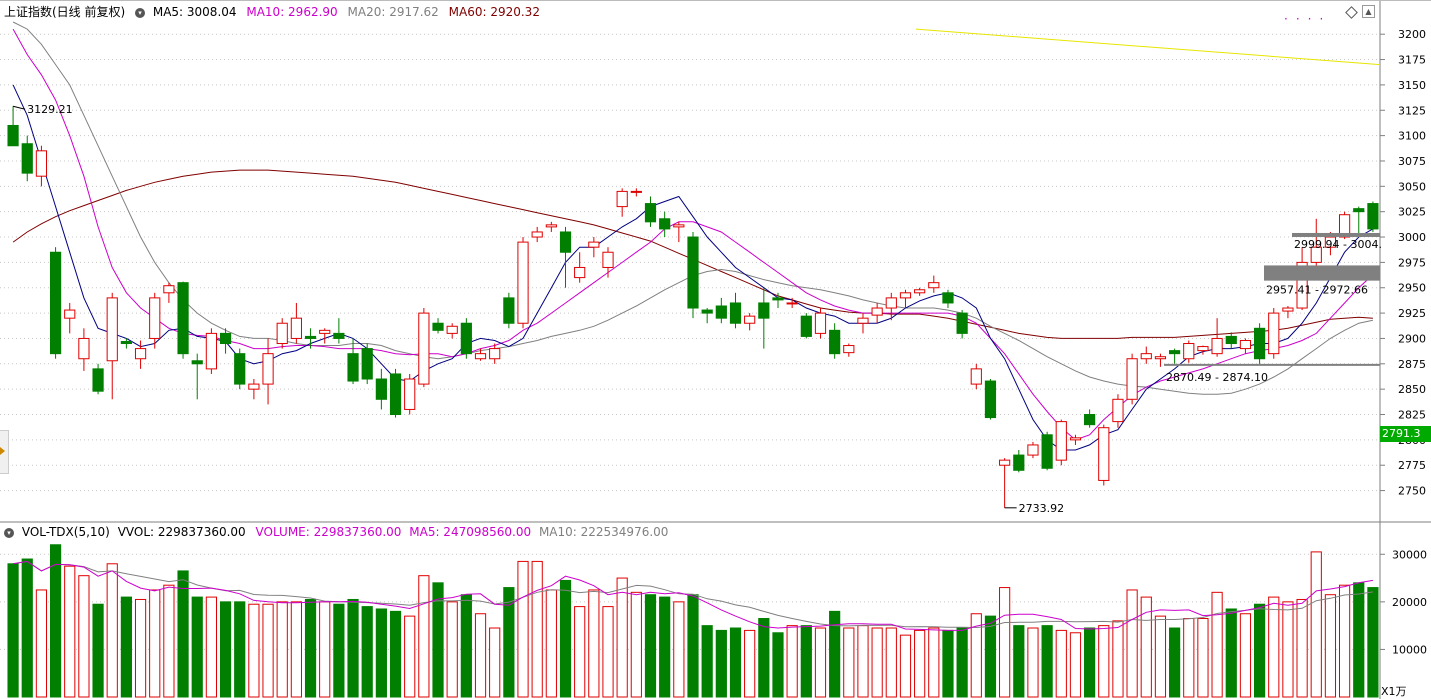 The height and width of the screenshot is (699, 1431). I want to click on price-tick-label: 3050, so click(1412, 186).